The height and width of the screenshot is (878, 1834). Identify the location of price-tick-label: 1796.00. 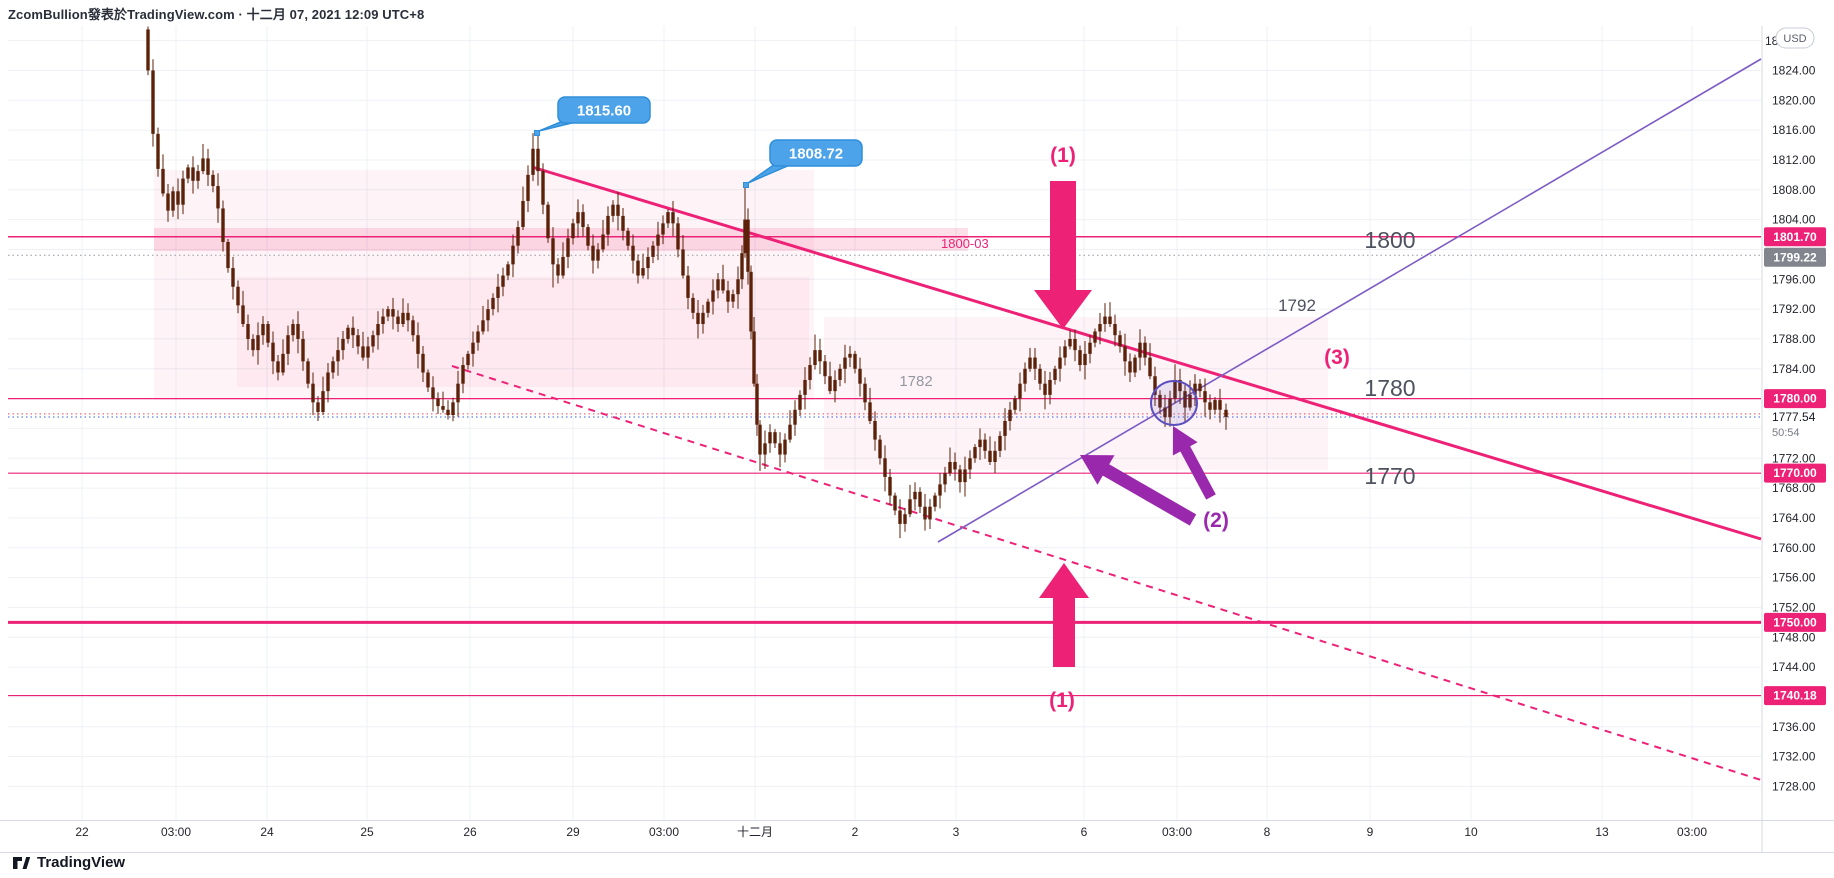
(1794, 279).